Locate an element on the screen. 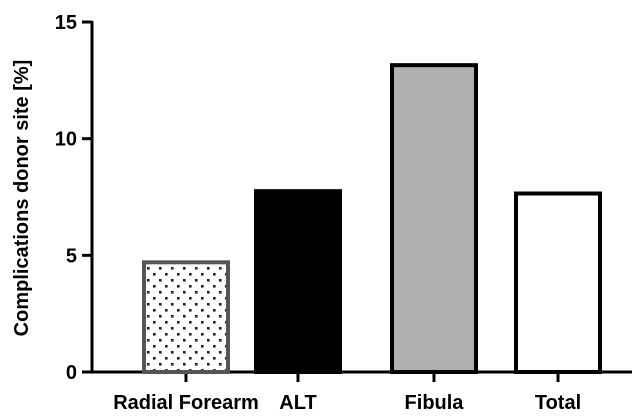 This screenshot has height=418, width=638. x-tick-label: Total is located at coordinates (558, 403).